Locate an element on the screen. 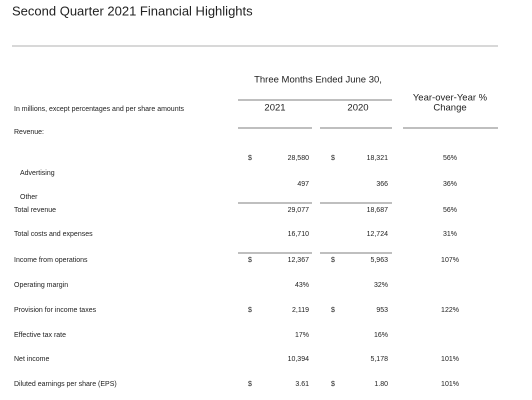 This screenshot has height=400, width=532. row-label: Advertising is located at coordinates (37, 173).